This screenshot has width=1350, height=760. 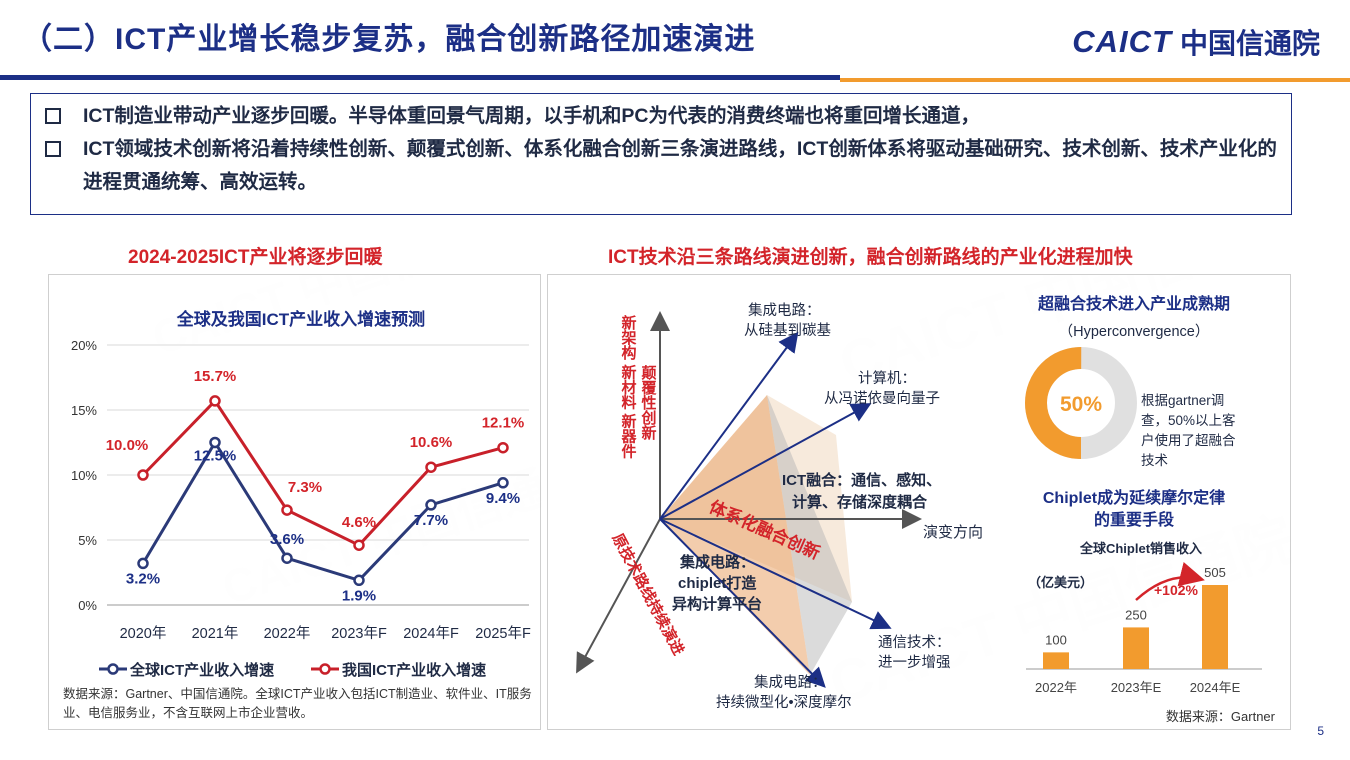 What do you see at coordinates (1188, 420) in the screenshot?
I see `hyper-note-2: 查，50%以上客` at bounding box center [1188, 420].